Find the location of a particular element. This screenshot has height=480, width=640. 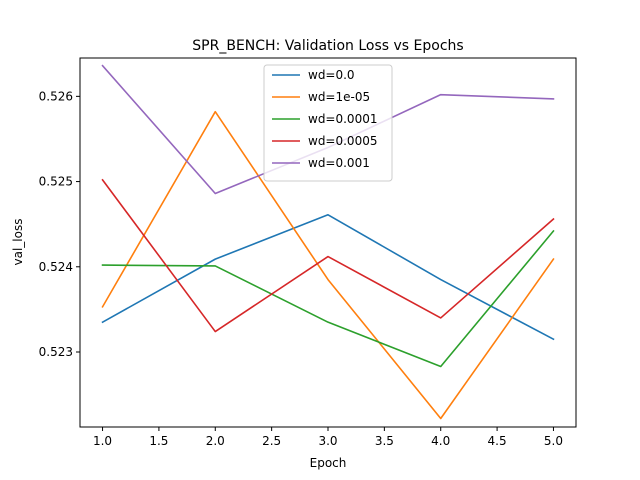

x-tick-label: 2.5 is located at coordinates (271, 441).